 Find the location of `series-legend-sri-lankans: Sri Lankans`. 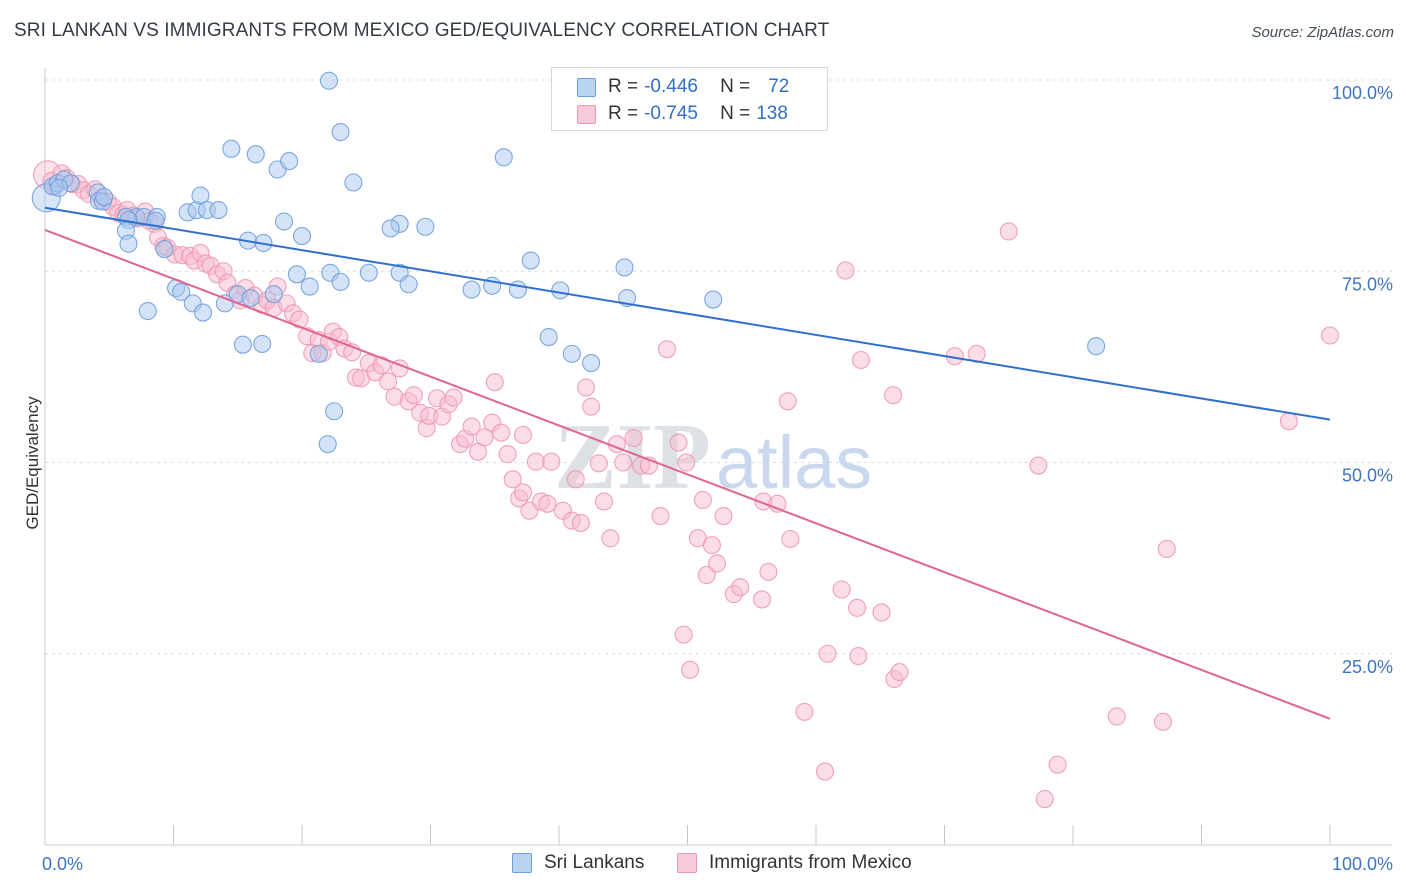

series-legend-sri-lankans: Sri Lankans is located at coordinates (578, 863).